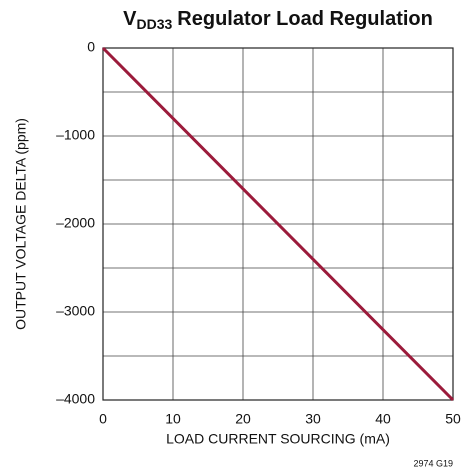 This screenshot has height=473, width=465. What do you see at coordinates (383, 419) in the screenshot?
I see `x-tick-label: 40` at bounding box center [383, 419].